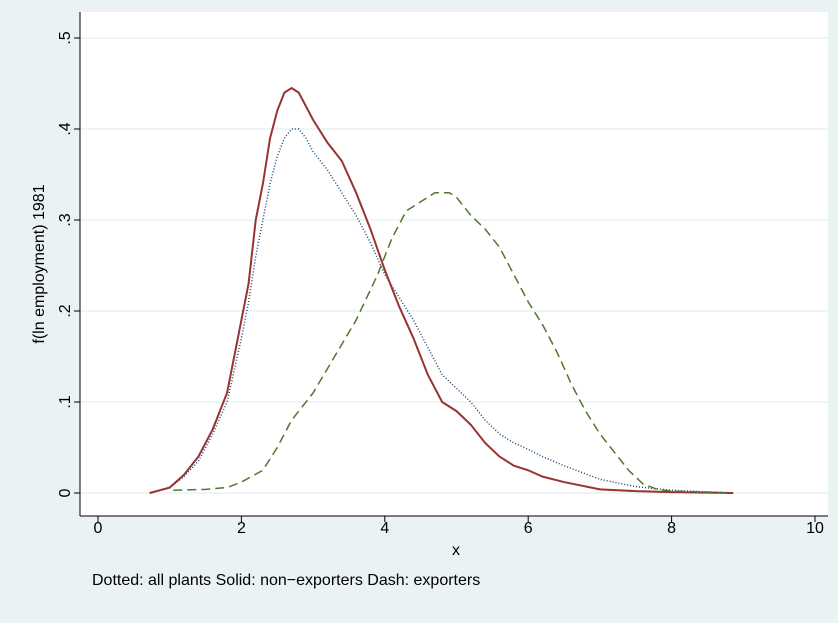 The width and height of the screenshot is (838, 623). I want to click on x-tick-label: 0, so click(98, 528).